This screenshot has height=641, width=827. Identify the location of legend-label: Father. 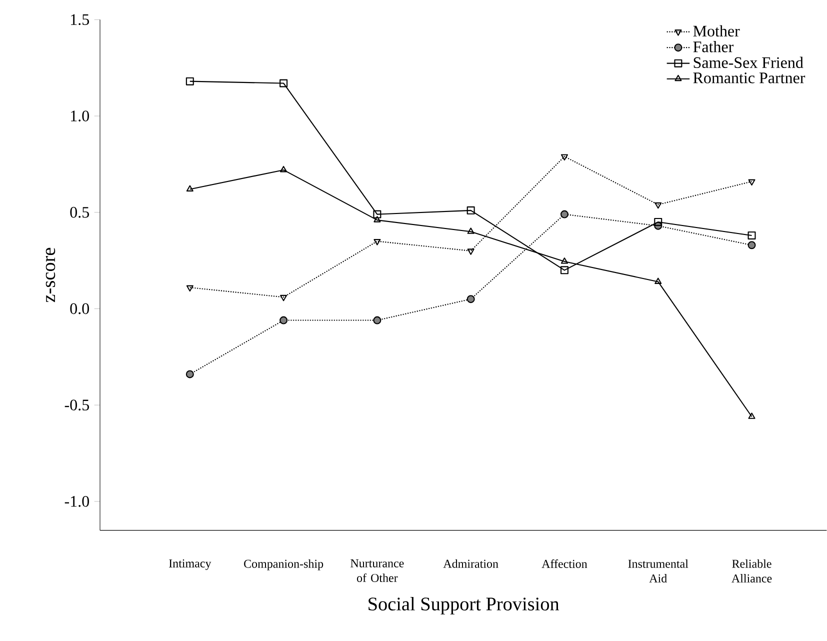
(713, 46).